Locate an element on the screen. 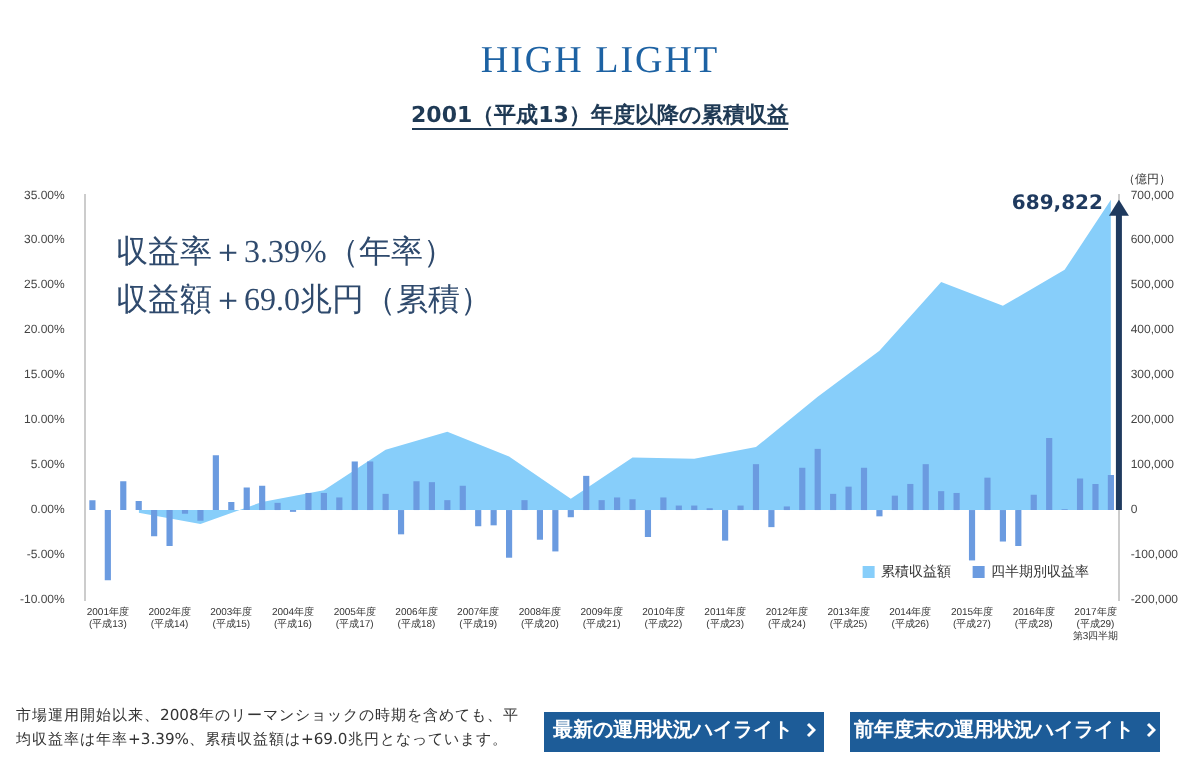 The height and width of the screenshot is (770, 1200). chart-title: HIGH LIGHT is located at coordinates (600, 62).